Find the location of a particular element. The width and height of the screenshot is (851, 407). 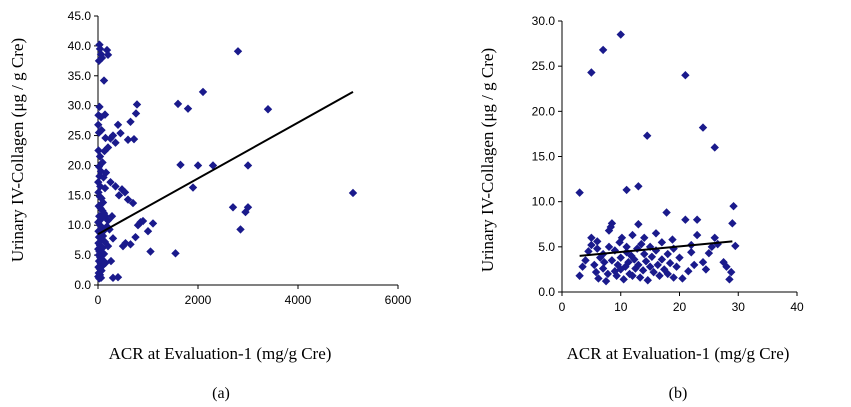

chart-a-y-tick-label: 35.0 is located at coordinates (80, 76).